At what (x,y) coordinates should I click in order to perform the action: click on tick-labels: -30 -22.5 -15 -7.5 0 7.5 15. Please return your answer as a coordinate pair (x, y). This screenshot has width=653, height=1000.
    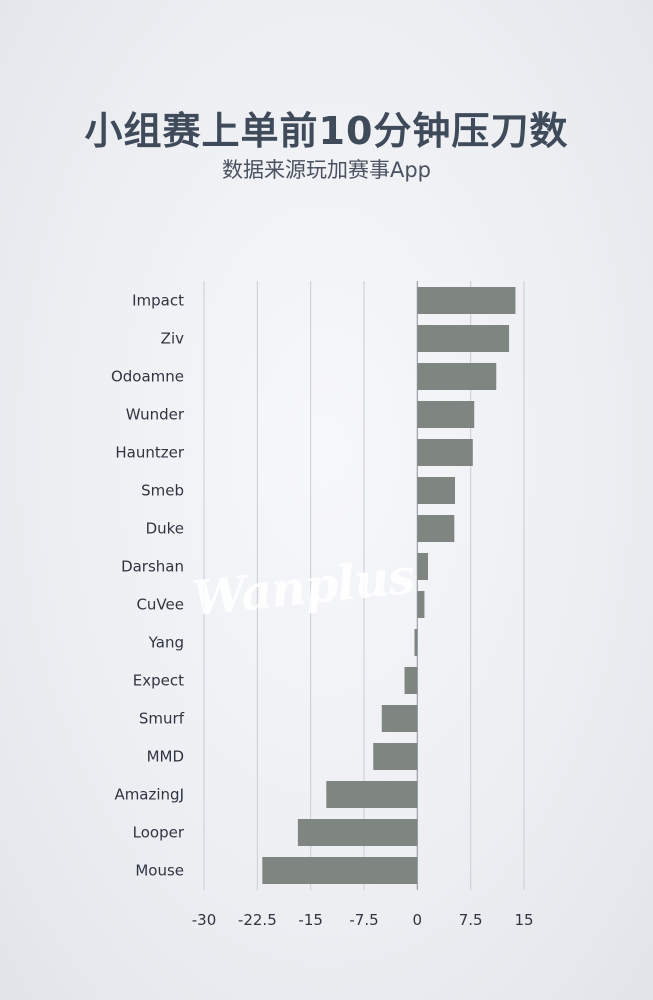
    Looking at the image, I should click on (363, 920).